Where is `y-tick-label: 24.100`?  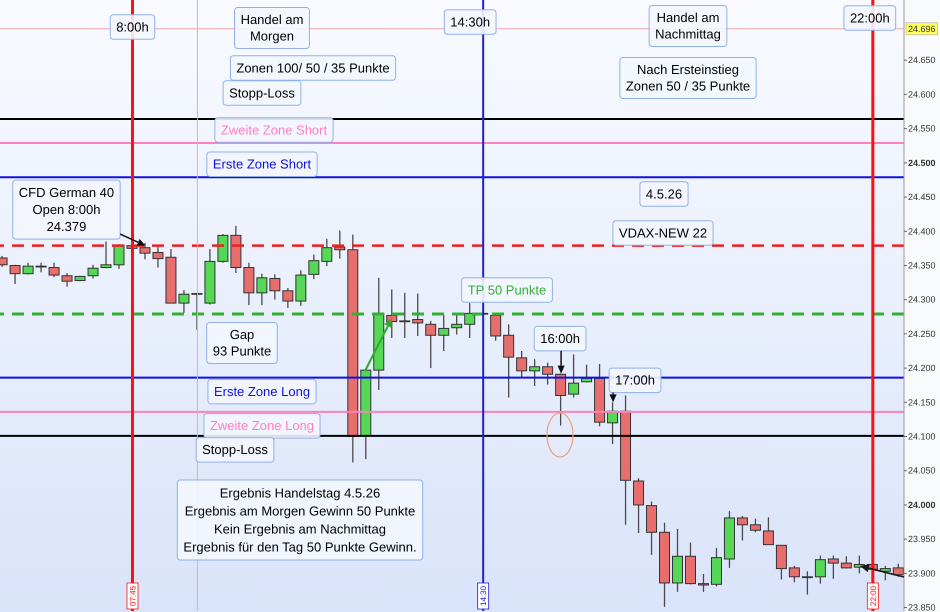
y-tick-label: 24.100 is located at coordinates (922, 437).